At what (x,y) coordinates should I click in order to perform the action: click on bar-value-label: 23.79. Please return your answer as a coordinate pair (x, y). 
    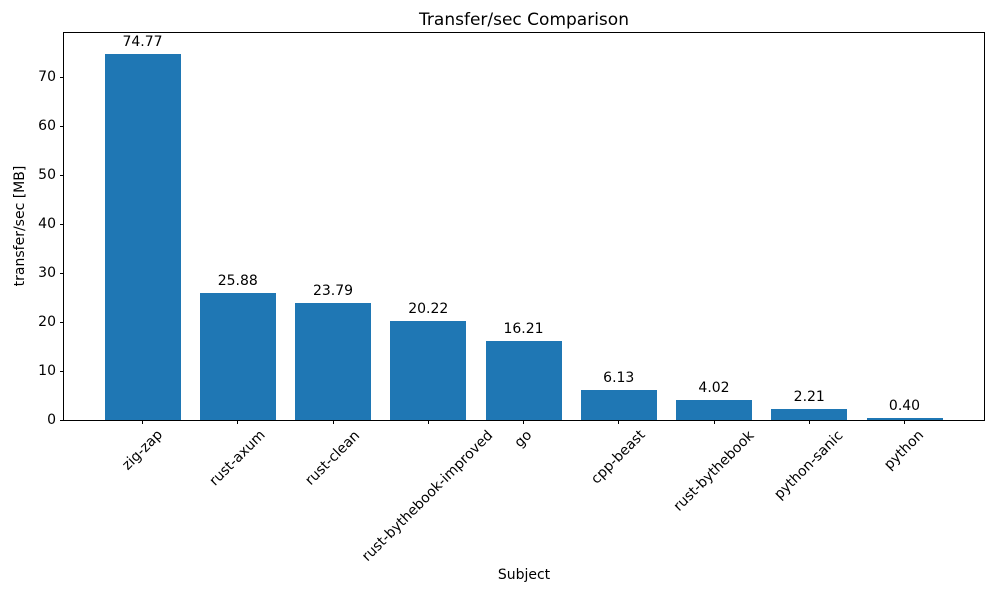
    Looking at the image, I should click on (333, 291).